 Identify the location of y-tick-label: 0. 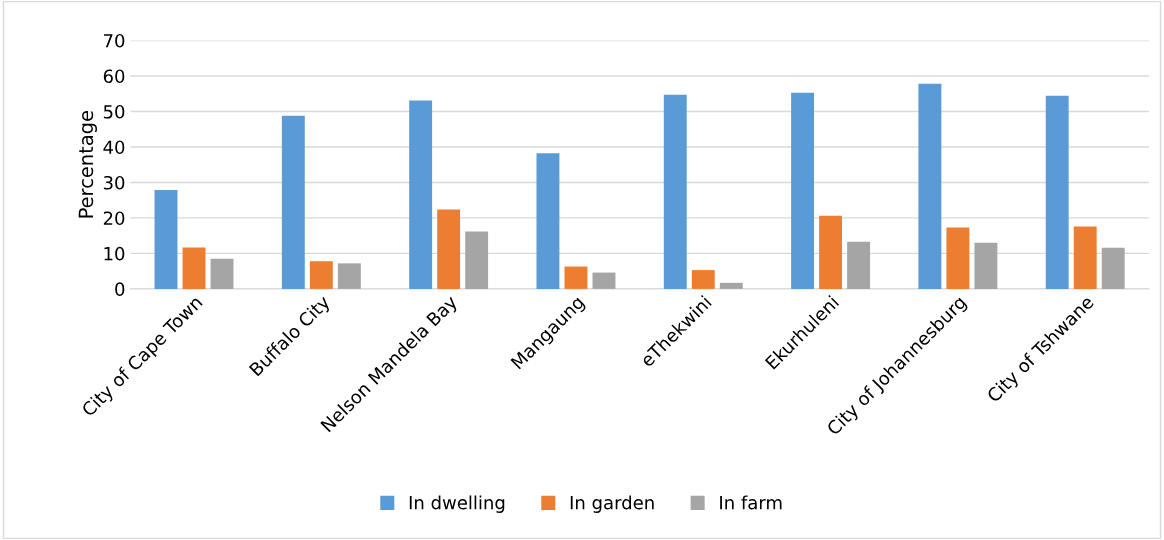
(120, 289).